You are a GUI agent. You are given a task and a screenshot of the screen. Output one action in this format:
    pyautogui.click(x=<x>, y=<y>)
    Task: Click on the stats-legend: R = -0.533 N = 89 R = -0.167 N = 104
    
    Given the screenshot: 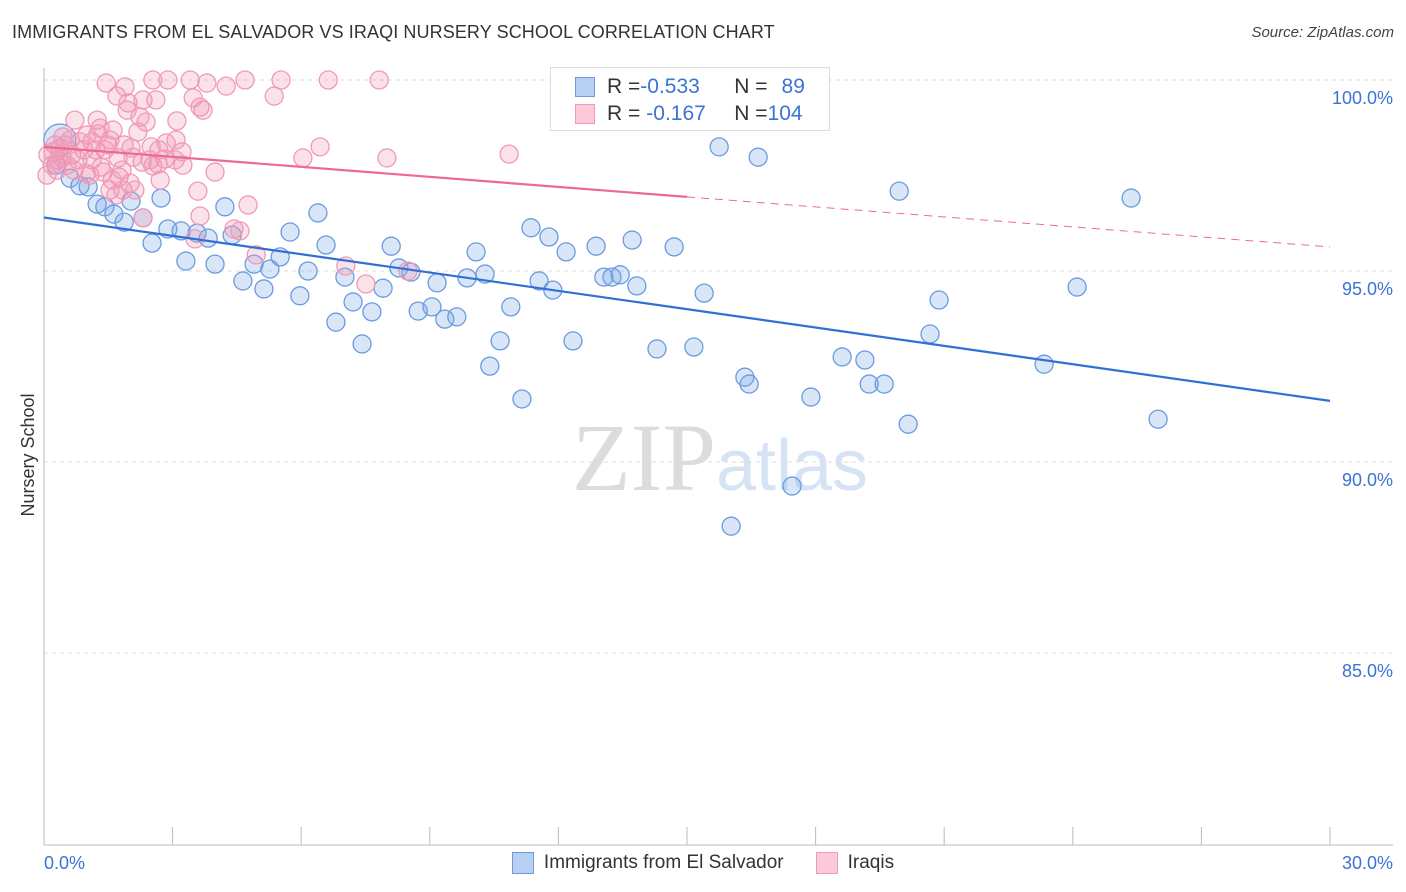 What is the action you would take?
    pyautogui.click(x=690, y=99)
    